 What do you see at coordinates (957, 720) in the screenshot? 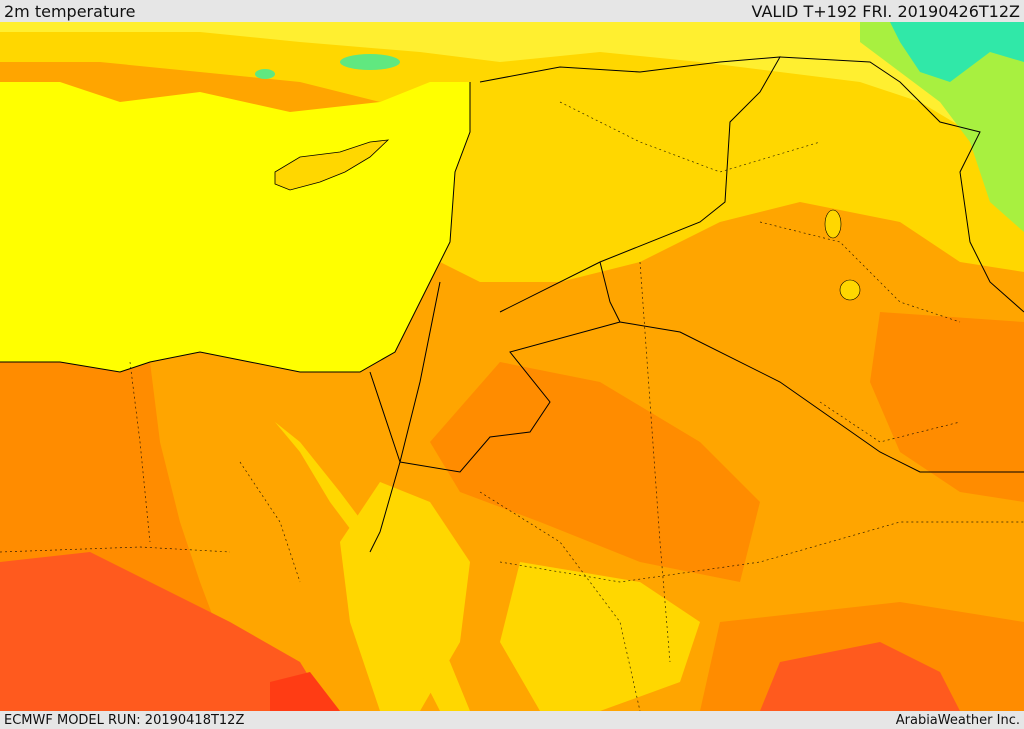
I see `credit: ArabiaWeather Inc.` at bounding box center [957, 720].